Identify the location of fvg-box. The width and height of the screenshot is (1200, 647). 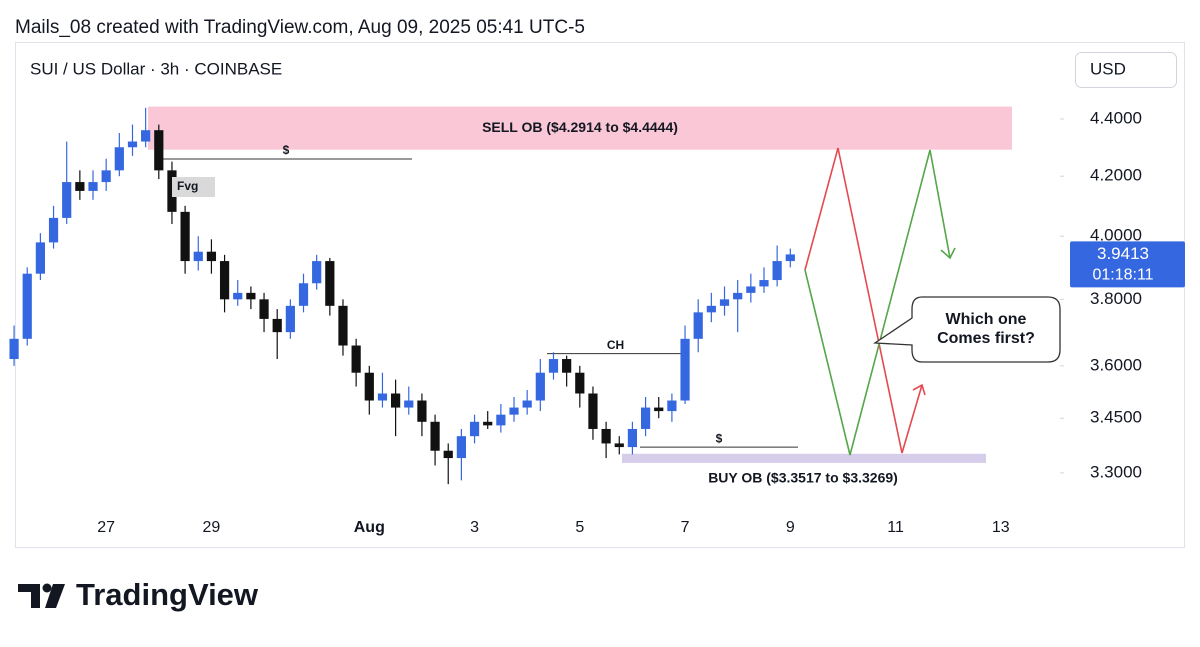
(193, 187).